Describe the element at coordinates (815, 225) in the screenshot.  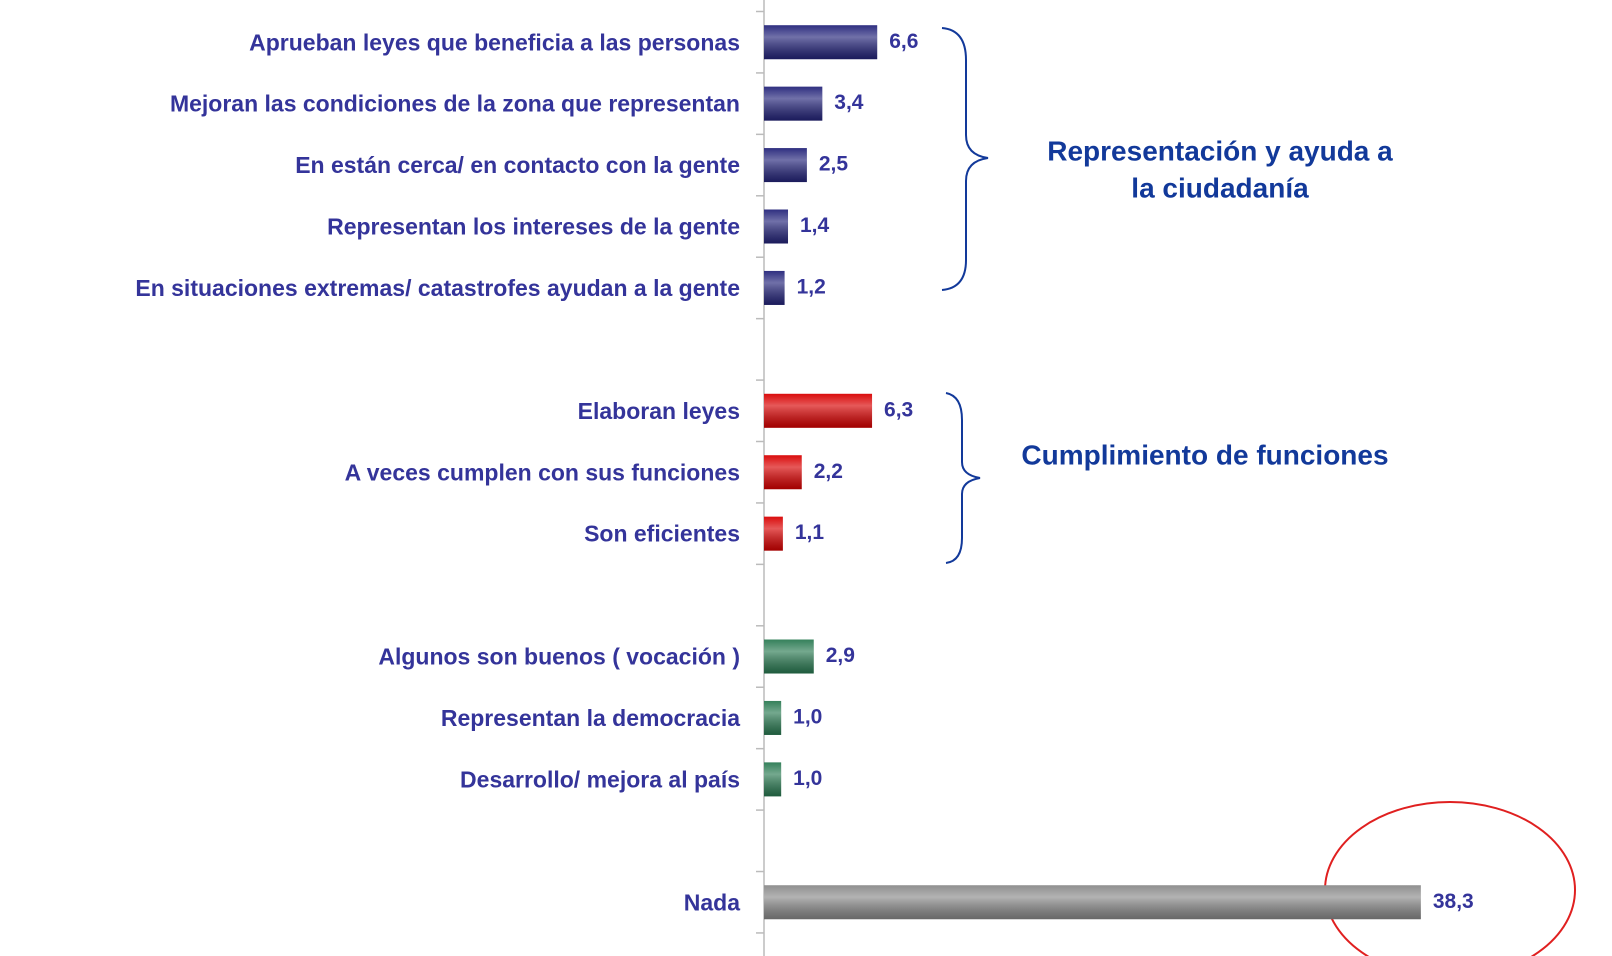
I see `value-label: 1,4` at that location.